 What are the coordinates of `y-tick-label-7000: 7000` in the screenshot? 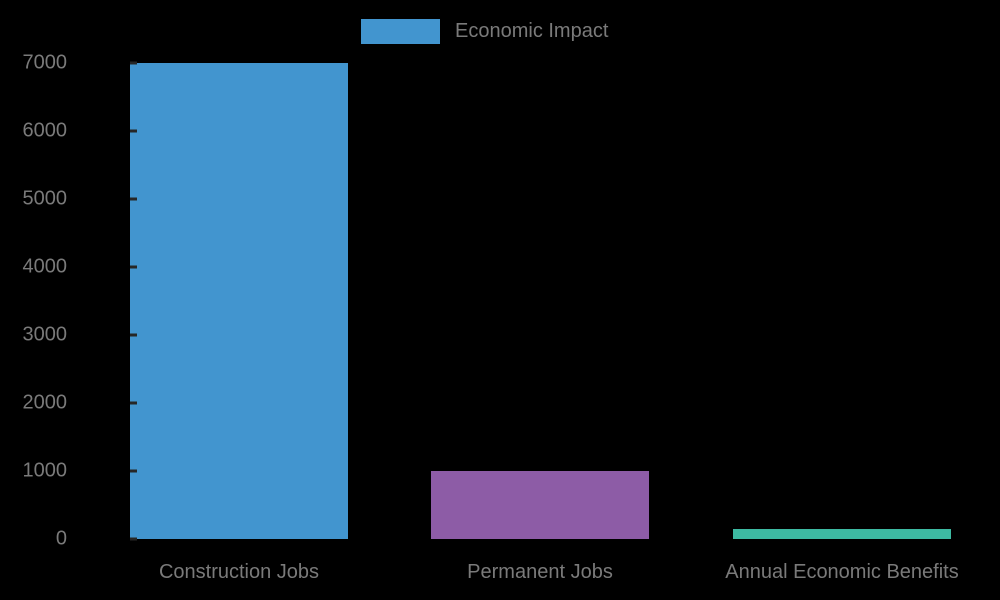 It's located at (45, 62).